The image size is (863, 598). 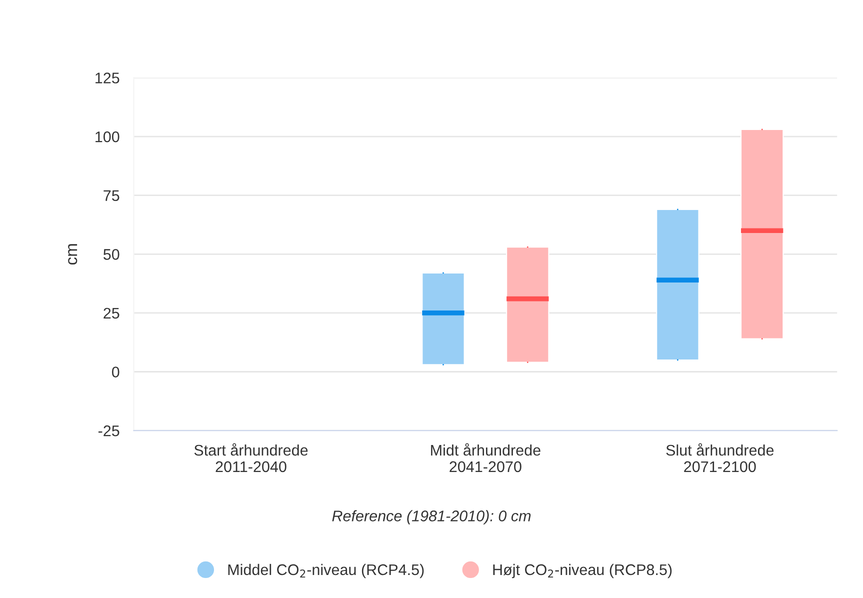 What do you see at coordinates (582, 571) in the screenshot?
I see `legend-label: Højt CO$_{2}$-niveau (RCP8.5)` at bounding box center [582, 571].